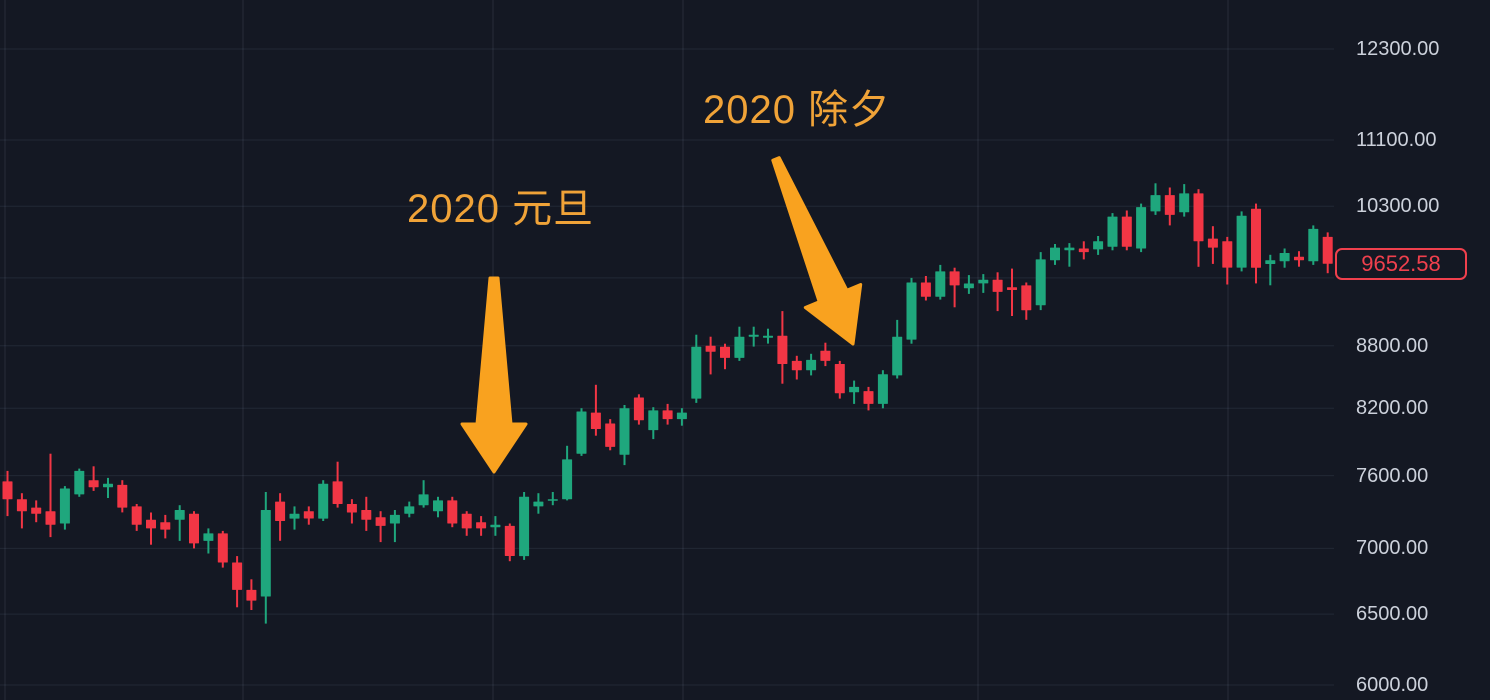  I want to click on y-axis-tick-label: 6500.00, so click(1392, 614).